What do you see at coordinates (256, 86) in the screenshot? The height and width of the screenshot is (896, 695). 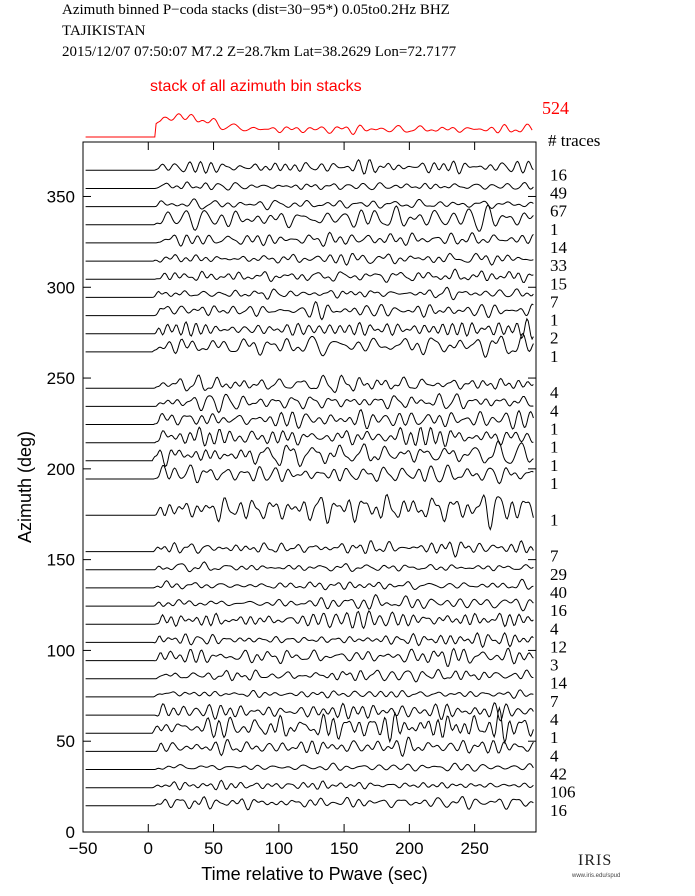 I see `summary-trace-label: stack of all azimuth bin stacks` at bounding box center [256, 86].